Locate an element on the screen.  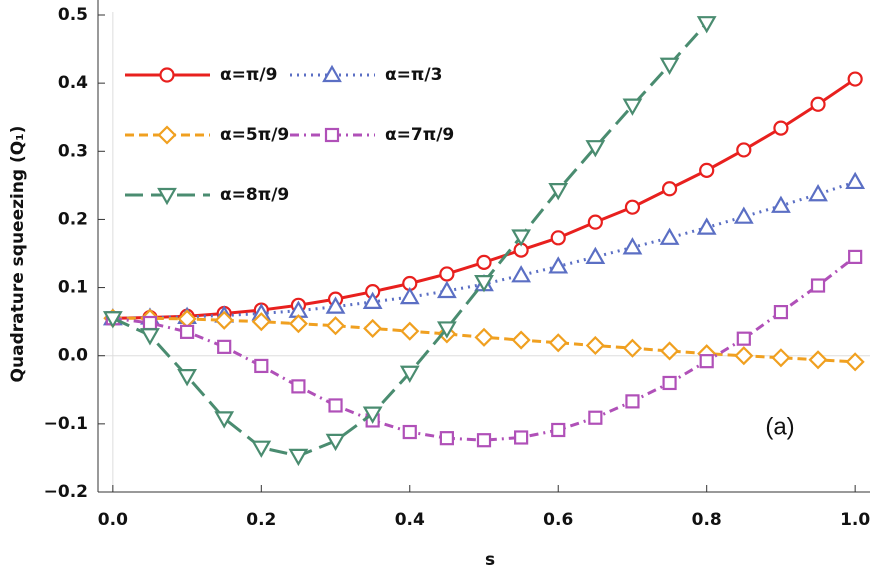
y-tick-label: 0.3 is located at coordinates (73, 151).